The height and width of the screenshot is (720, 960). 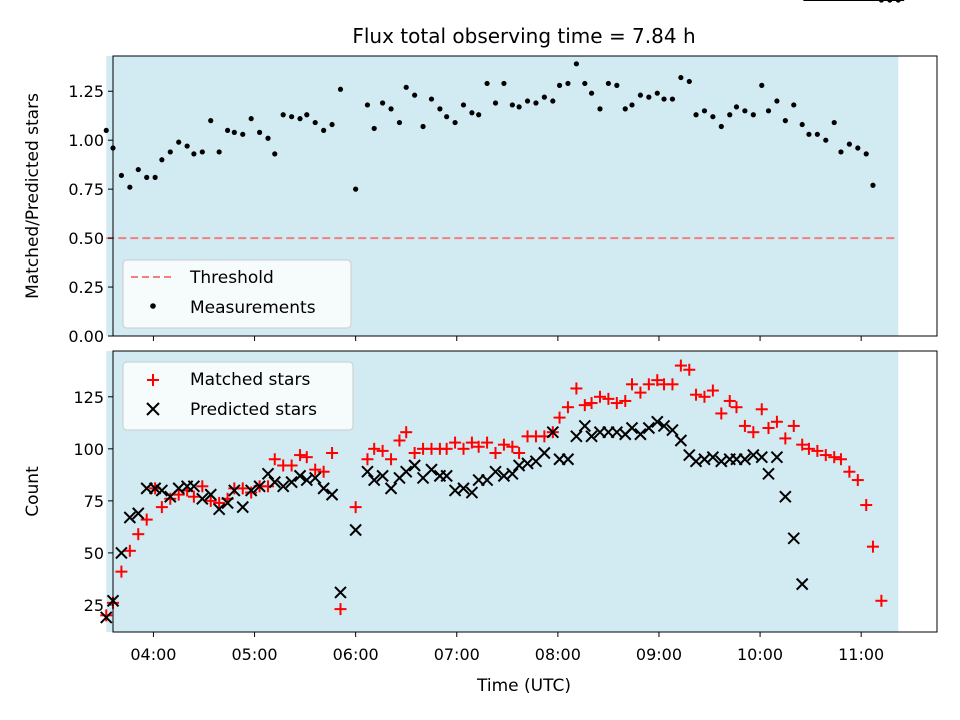 I want to click on y-tick-label: 125, so click(x=88, y=397).